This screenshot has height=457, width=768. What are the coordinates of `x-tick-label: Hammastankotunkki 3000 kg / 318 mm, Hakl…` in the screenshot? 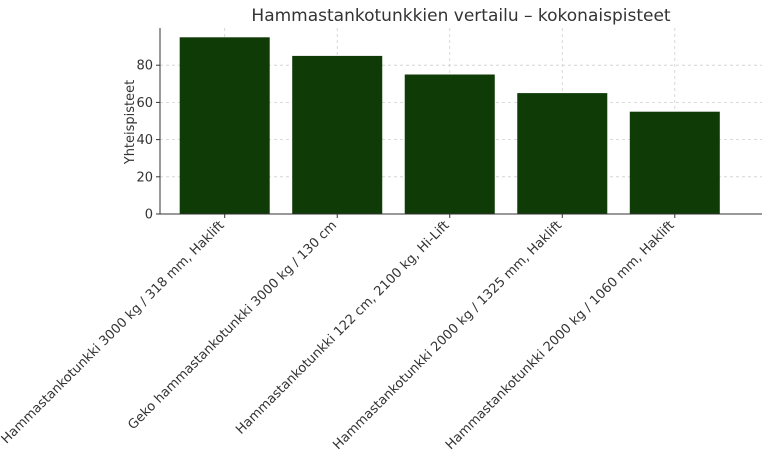 It's located at (114, 332).